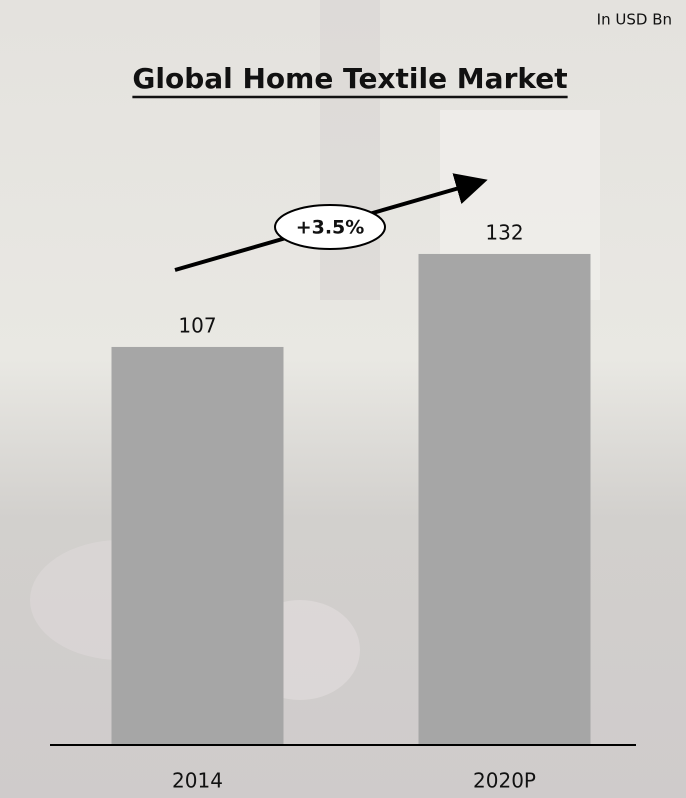 The height and width of the screenshot is (798, 686). I want to click on growth-label: +3.5%, so click(330, 228).